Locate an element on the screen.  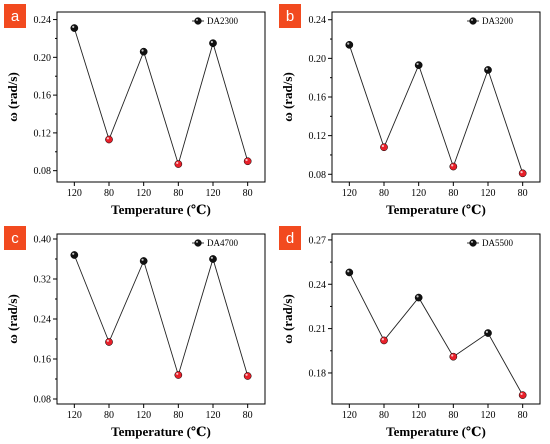
legend: DA3200 is located at coordinates (490, 21).